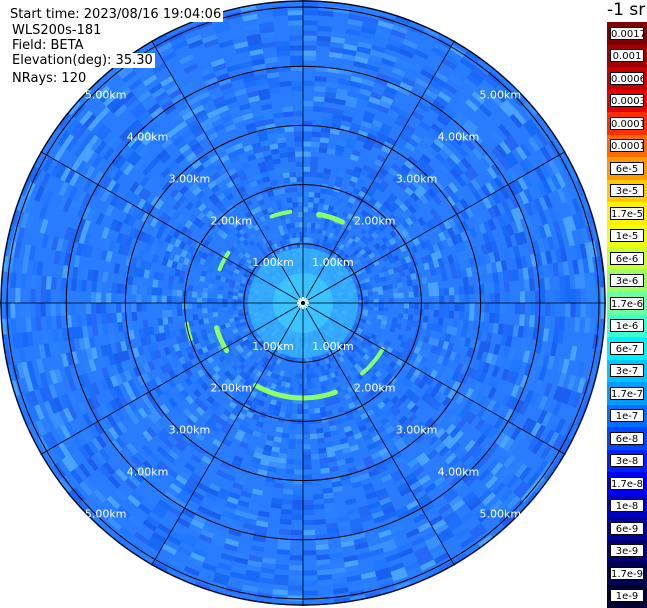 Image resolution: width=647 pixels, height=608 pixels. Describe the element at coordinates (627, 551) in the screenshot. I see `colorbar-tick-label: 3e-9` at that location.